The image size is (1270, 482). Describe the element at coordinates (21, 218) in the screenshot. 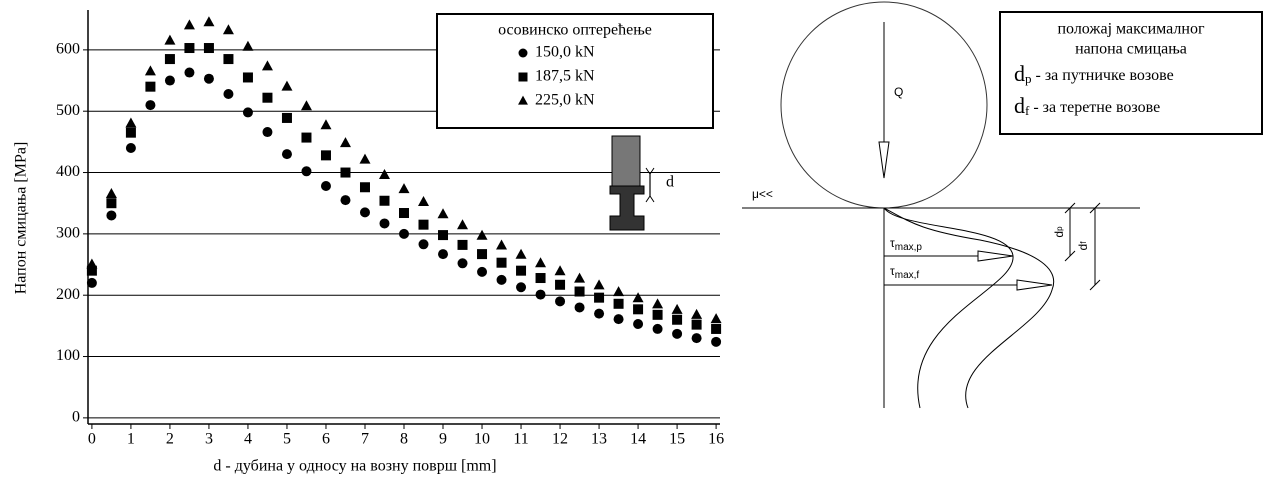

I see `y-axis-label: Напон смицања [MPa]` at that location.